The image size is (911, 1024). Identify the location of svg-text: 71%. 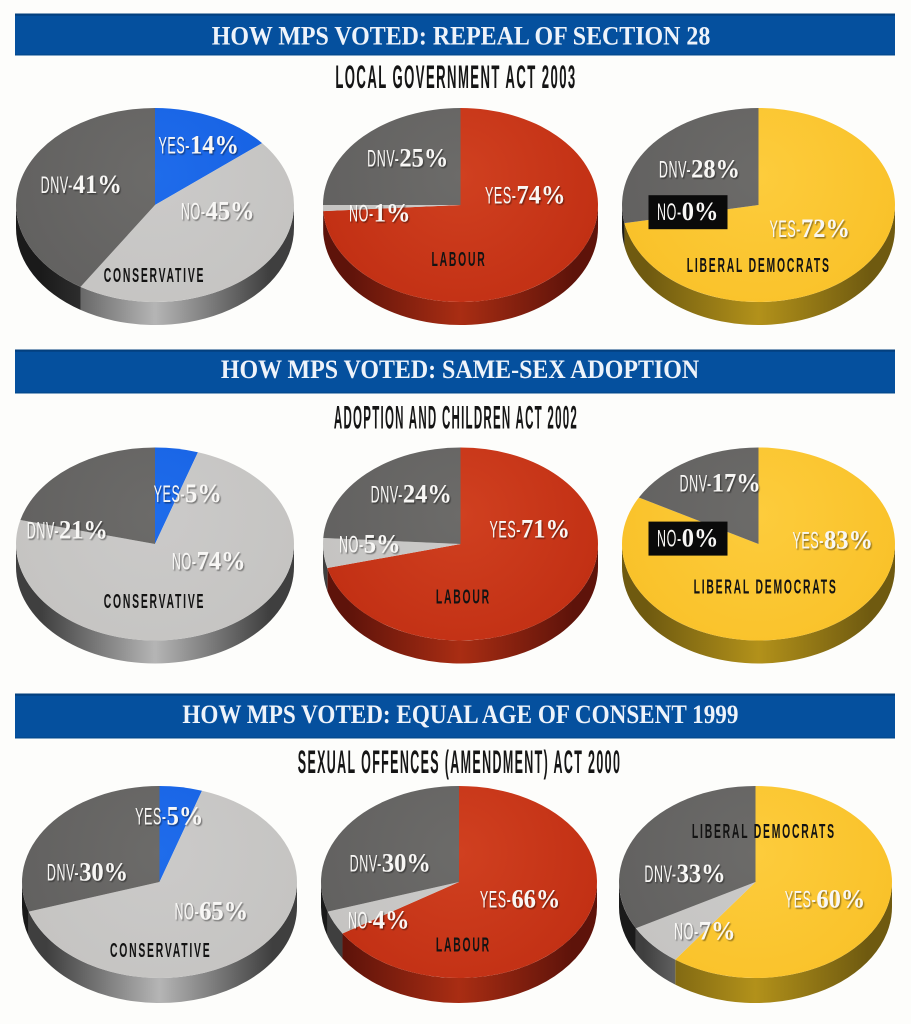
(545, 530).